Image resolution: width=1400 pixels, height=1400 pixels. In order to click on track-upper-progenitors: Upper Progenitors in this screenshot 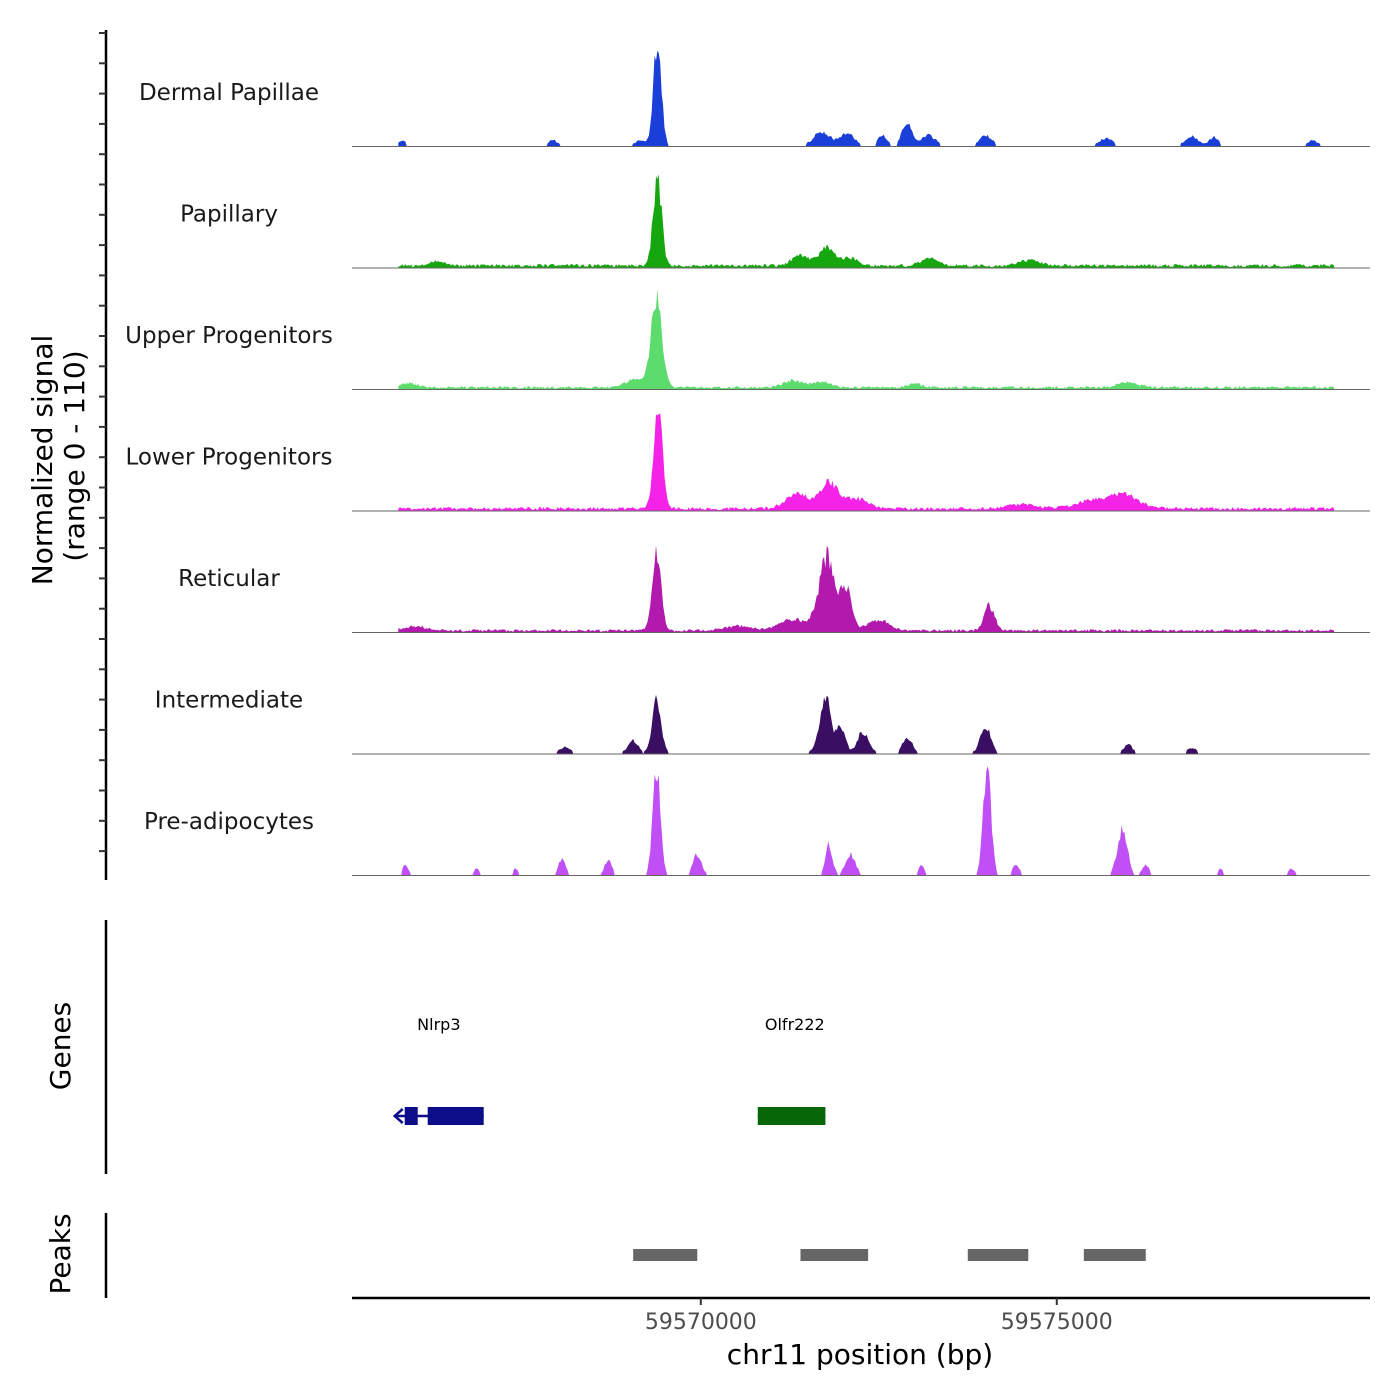, I will do `click(747, 339)`.